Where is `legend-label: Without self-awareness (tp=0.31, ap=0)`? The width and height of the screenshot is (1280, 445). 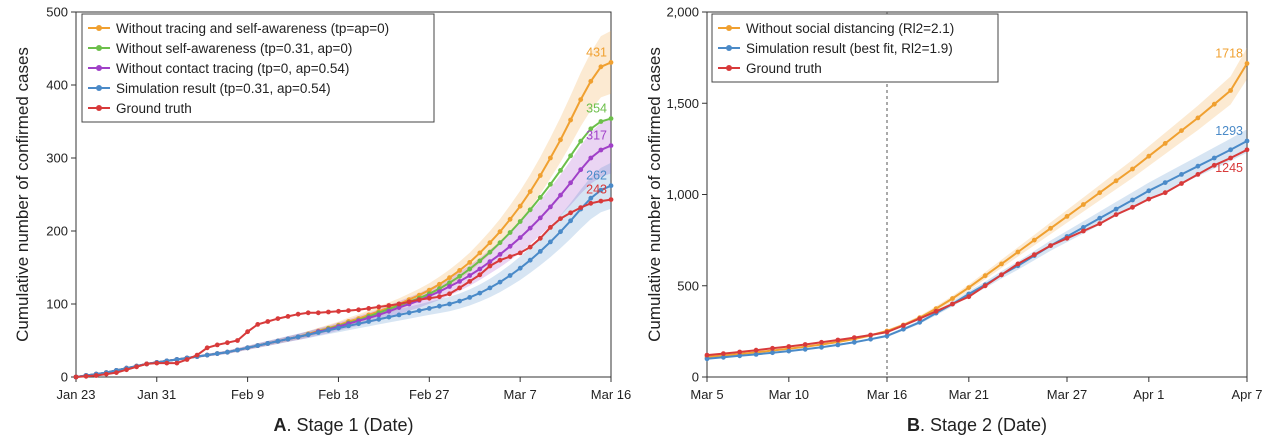 legend-label: Without self-awareness (tp=0.31, ap=0) is located at coordinates (234, 48).